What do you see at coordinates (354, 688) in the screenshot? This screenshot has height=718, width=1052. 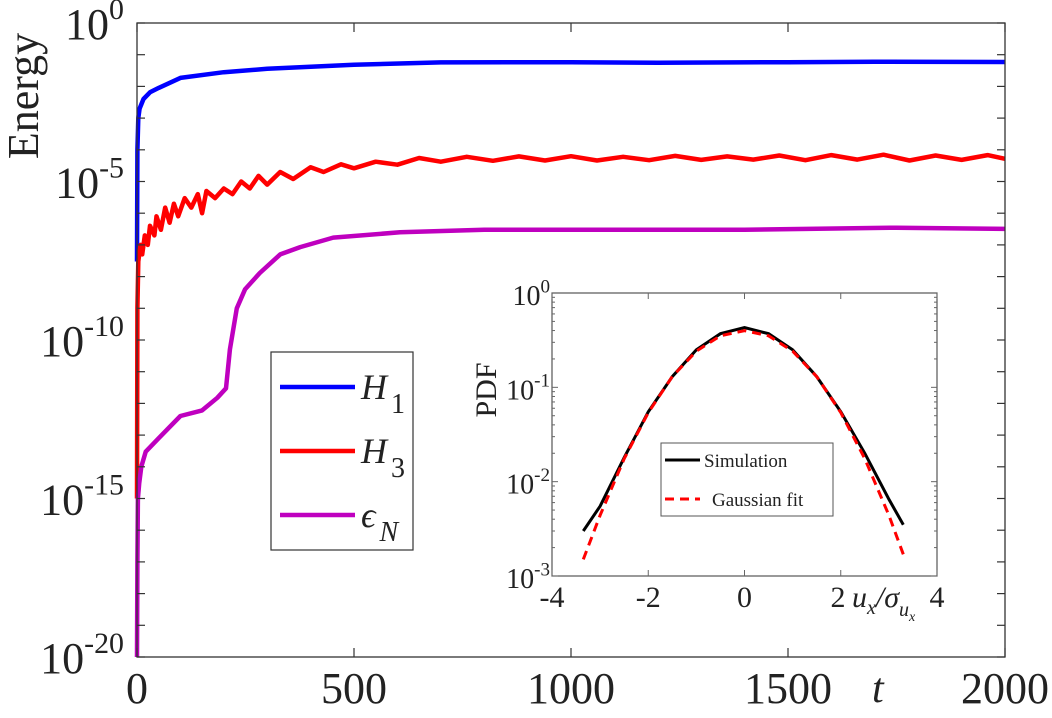 I see `x-tick-label: 500` at bounding box center [354, 688].